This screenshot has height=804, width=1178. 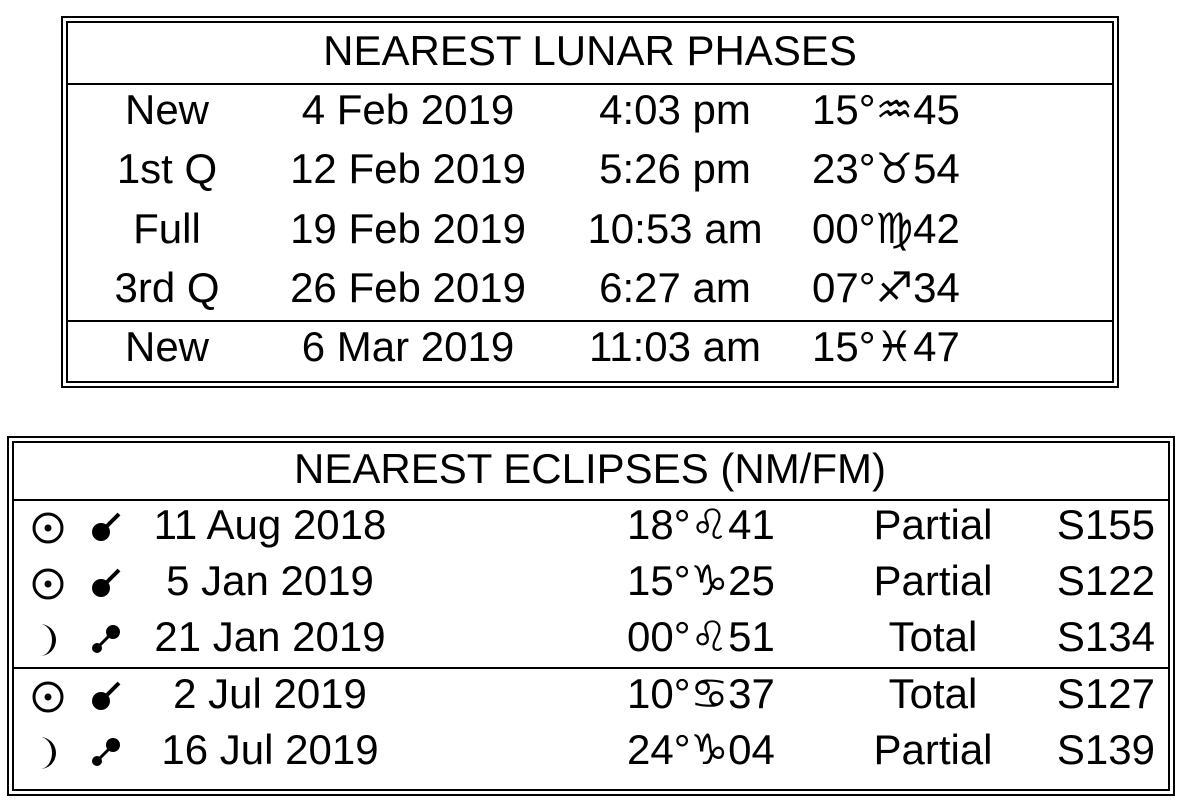 I want to click on position: 15°♓47, so click(x=886, y=346).